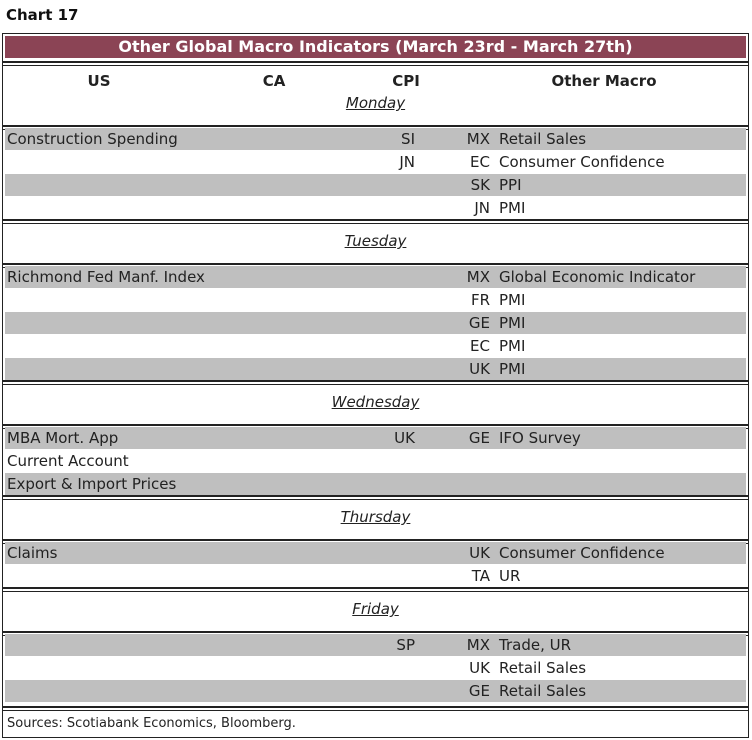  Describe the element at coordinates (375, 300) in the screenshot. I see `table-row: FR PMI` at that location.